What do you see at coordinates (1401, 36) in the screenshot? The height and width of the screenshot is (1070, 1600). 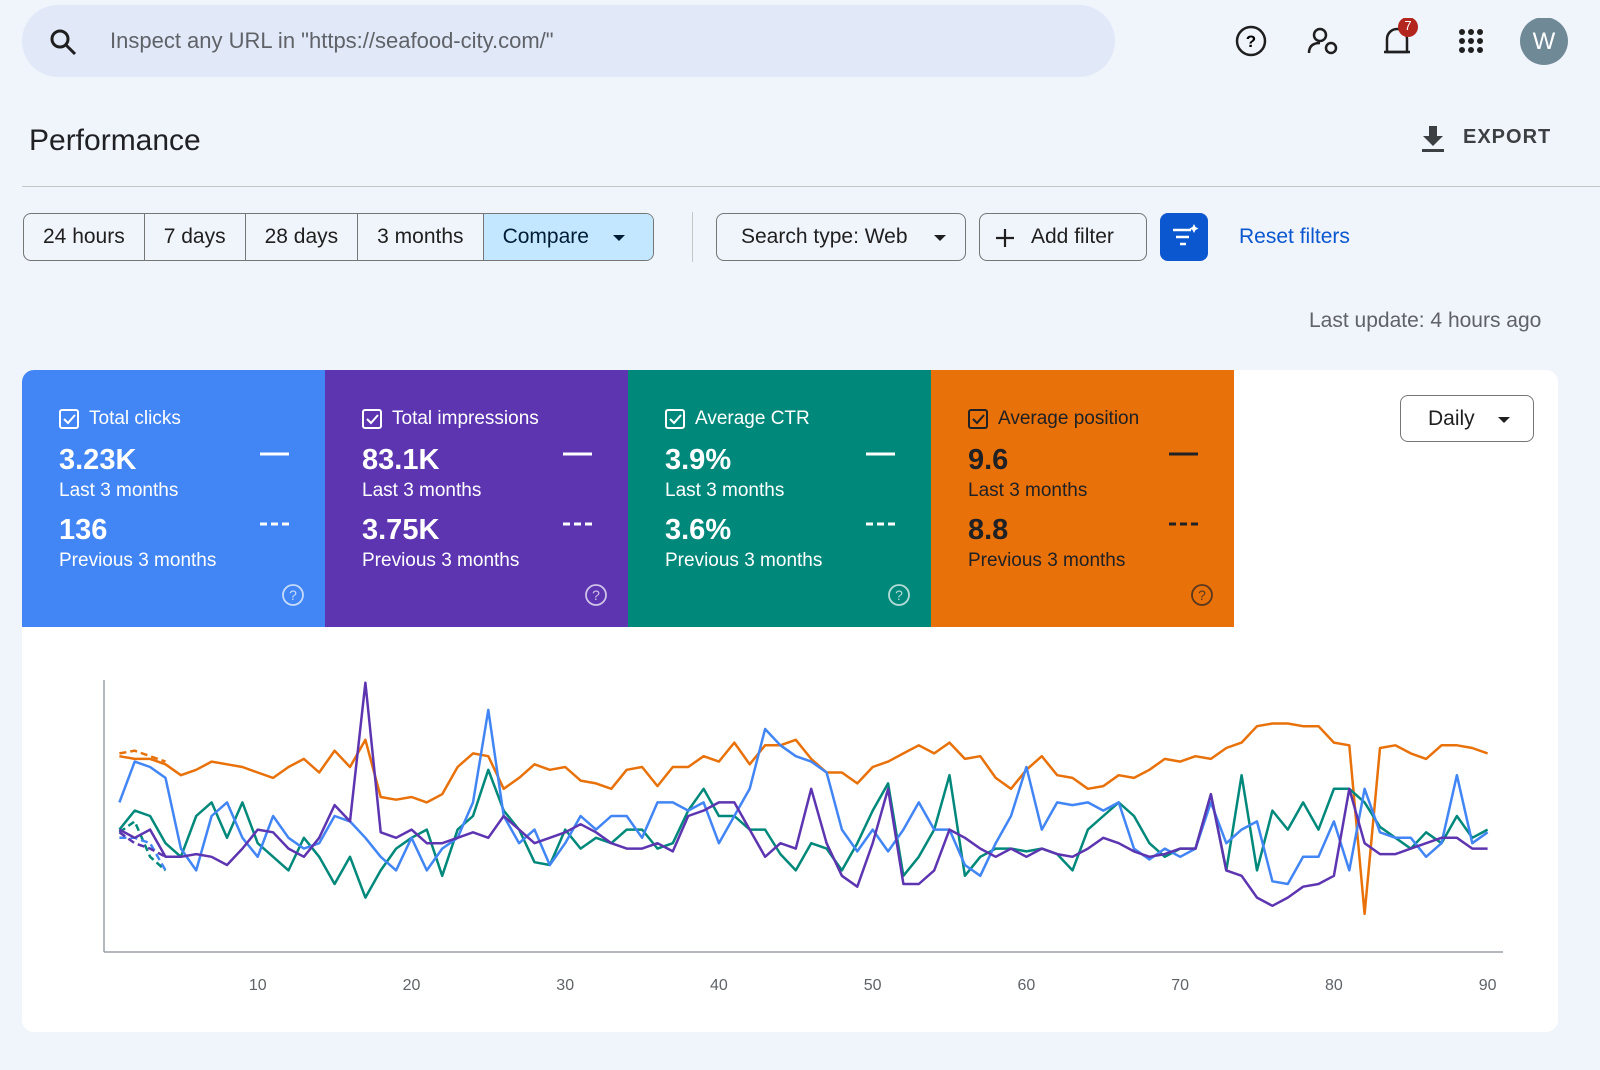 I see `notifications-icon` at bounding box center [1401, 36].